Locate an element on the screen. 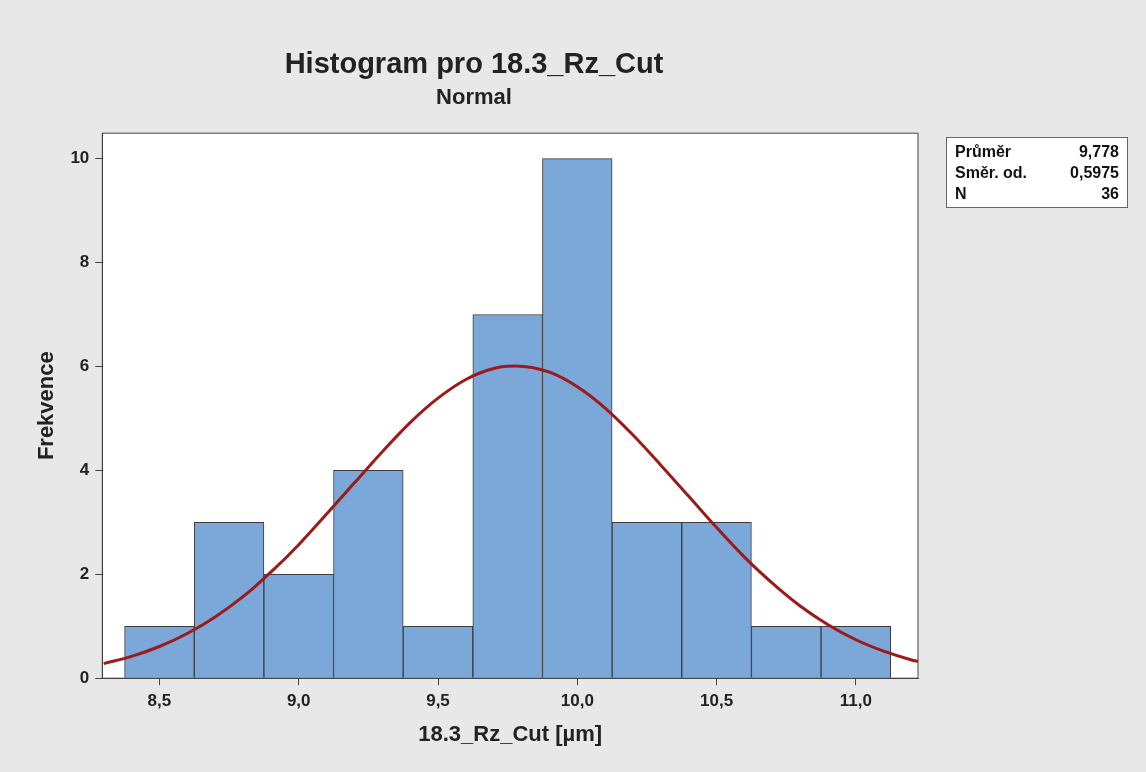 The width and height of the screenshot is (1146, 772). text: Směr. od. 0,5975 is located at coordinates (1037, 172).